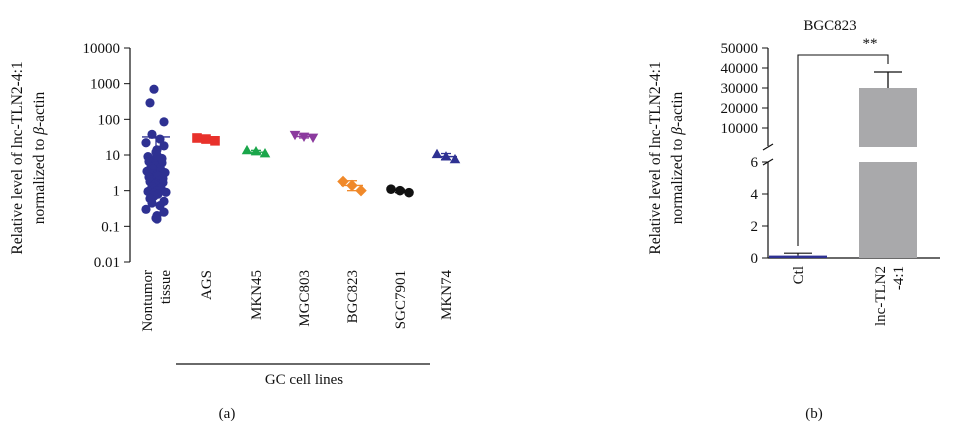  Describe the element at coordinates (888, 117) in the screenshot. I see `panel-b-bar-lnc-upper` at that location.